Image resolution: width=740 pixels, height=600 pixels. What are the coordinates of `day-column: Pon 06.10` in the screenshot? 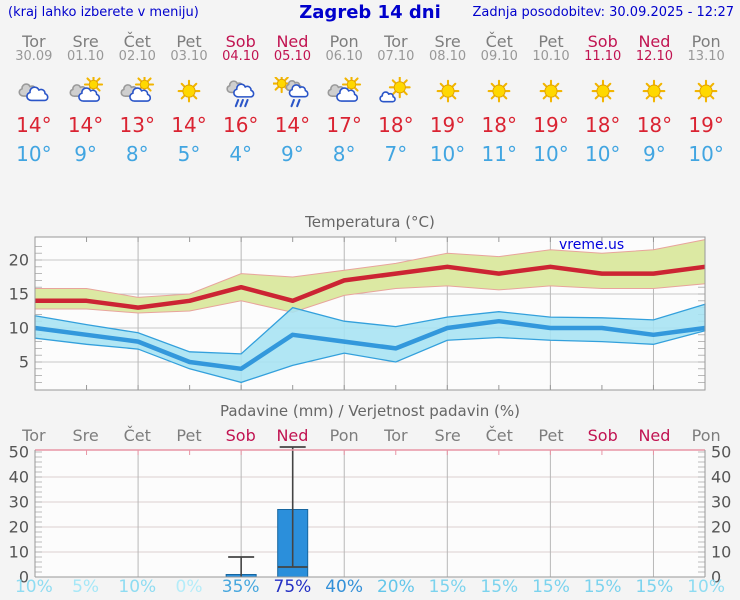 It's located at (344, 48).